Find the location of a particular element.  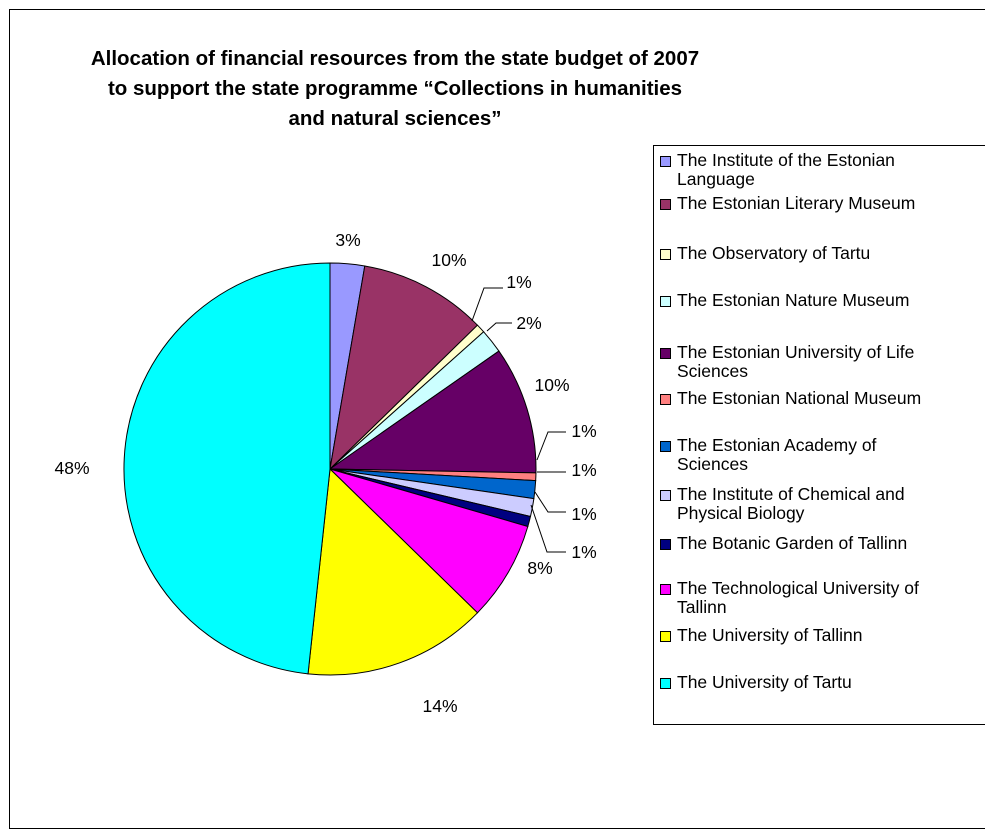

legend-label: The Institute of the Estonian is located at coordinates (786, 160).